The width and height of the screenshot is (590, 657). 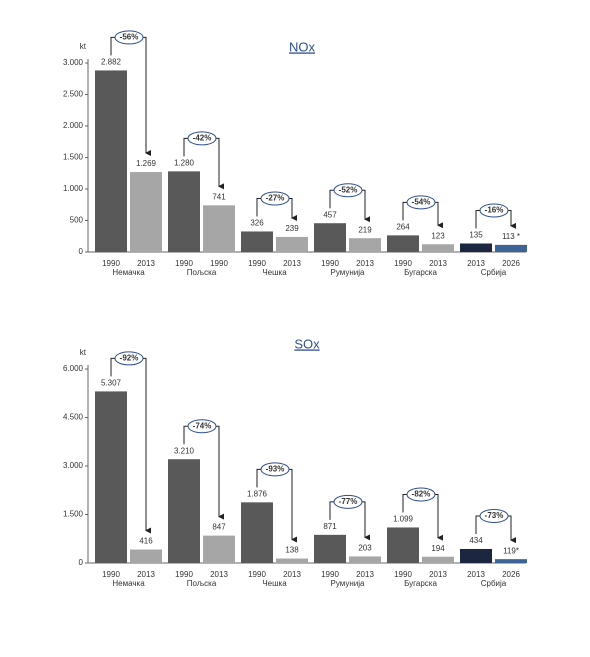 I want to click on change-label: -54%, so click(x=421, y=201).